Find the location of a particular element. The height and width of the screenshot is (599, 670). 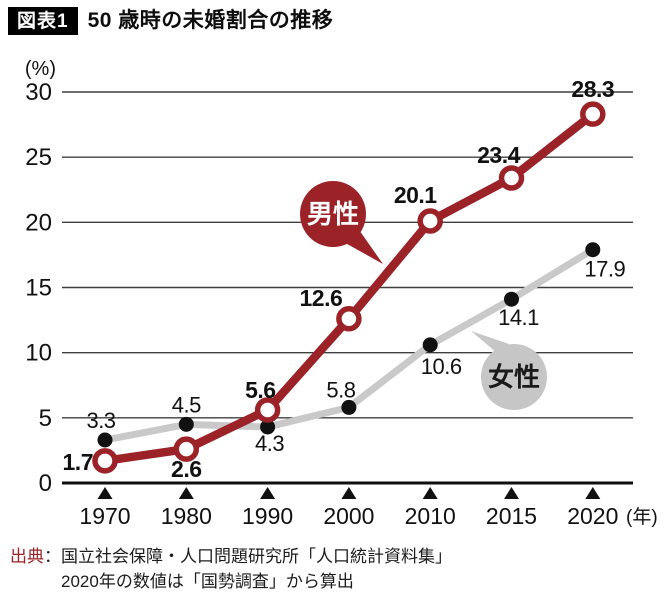

x-tick-label: 2000 is located at coordinates (348, 516).